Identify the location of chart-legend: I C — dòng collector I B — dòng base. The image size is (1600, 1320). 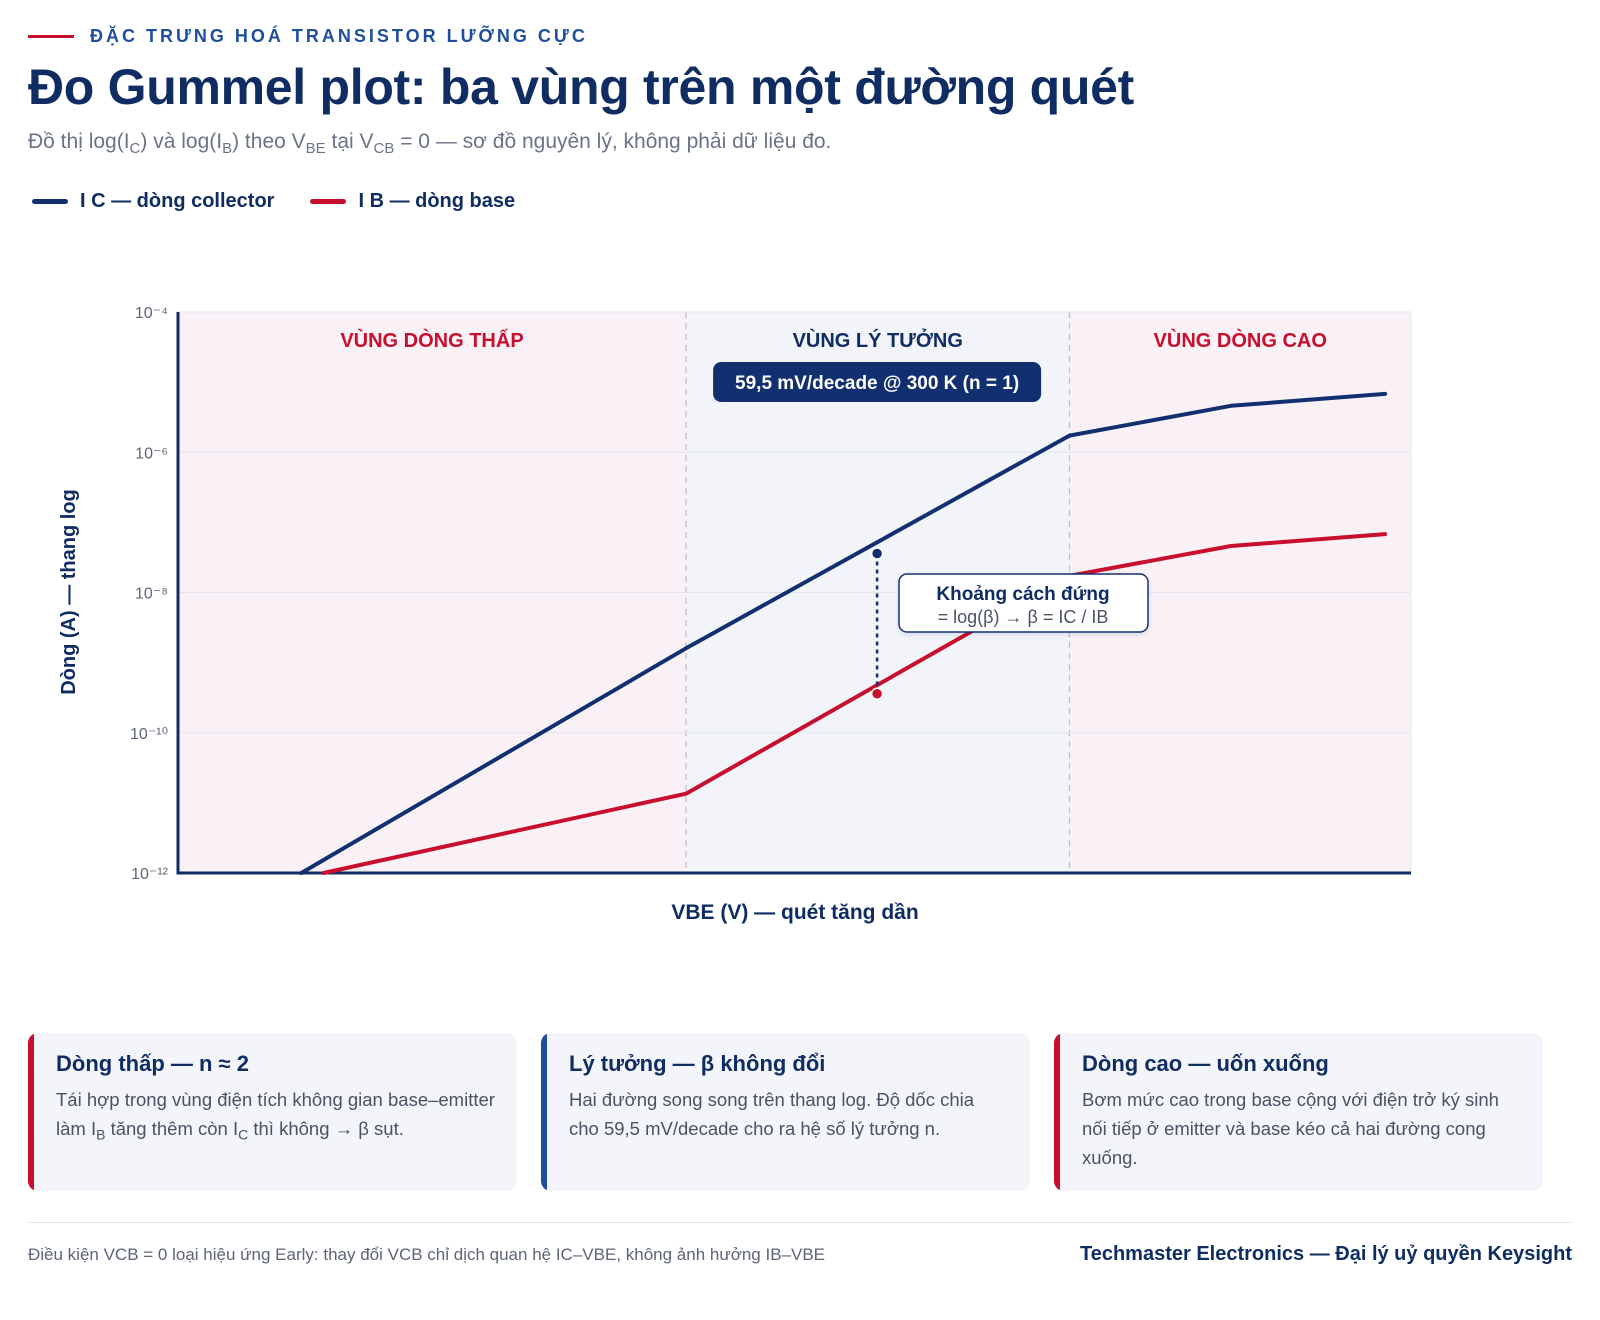
(273, 201).